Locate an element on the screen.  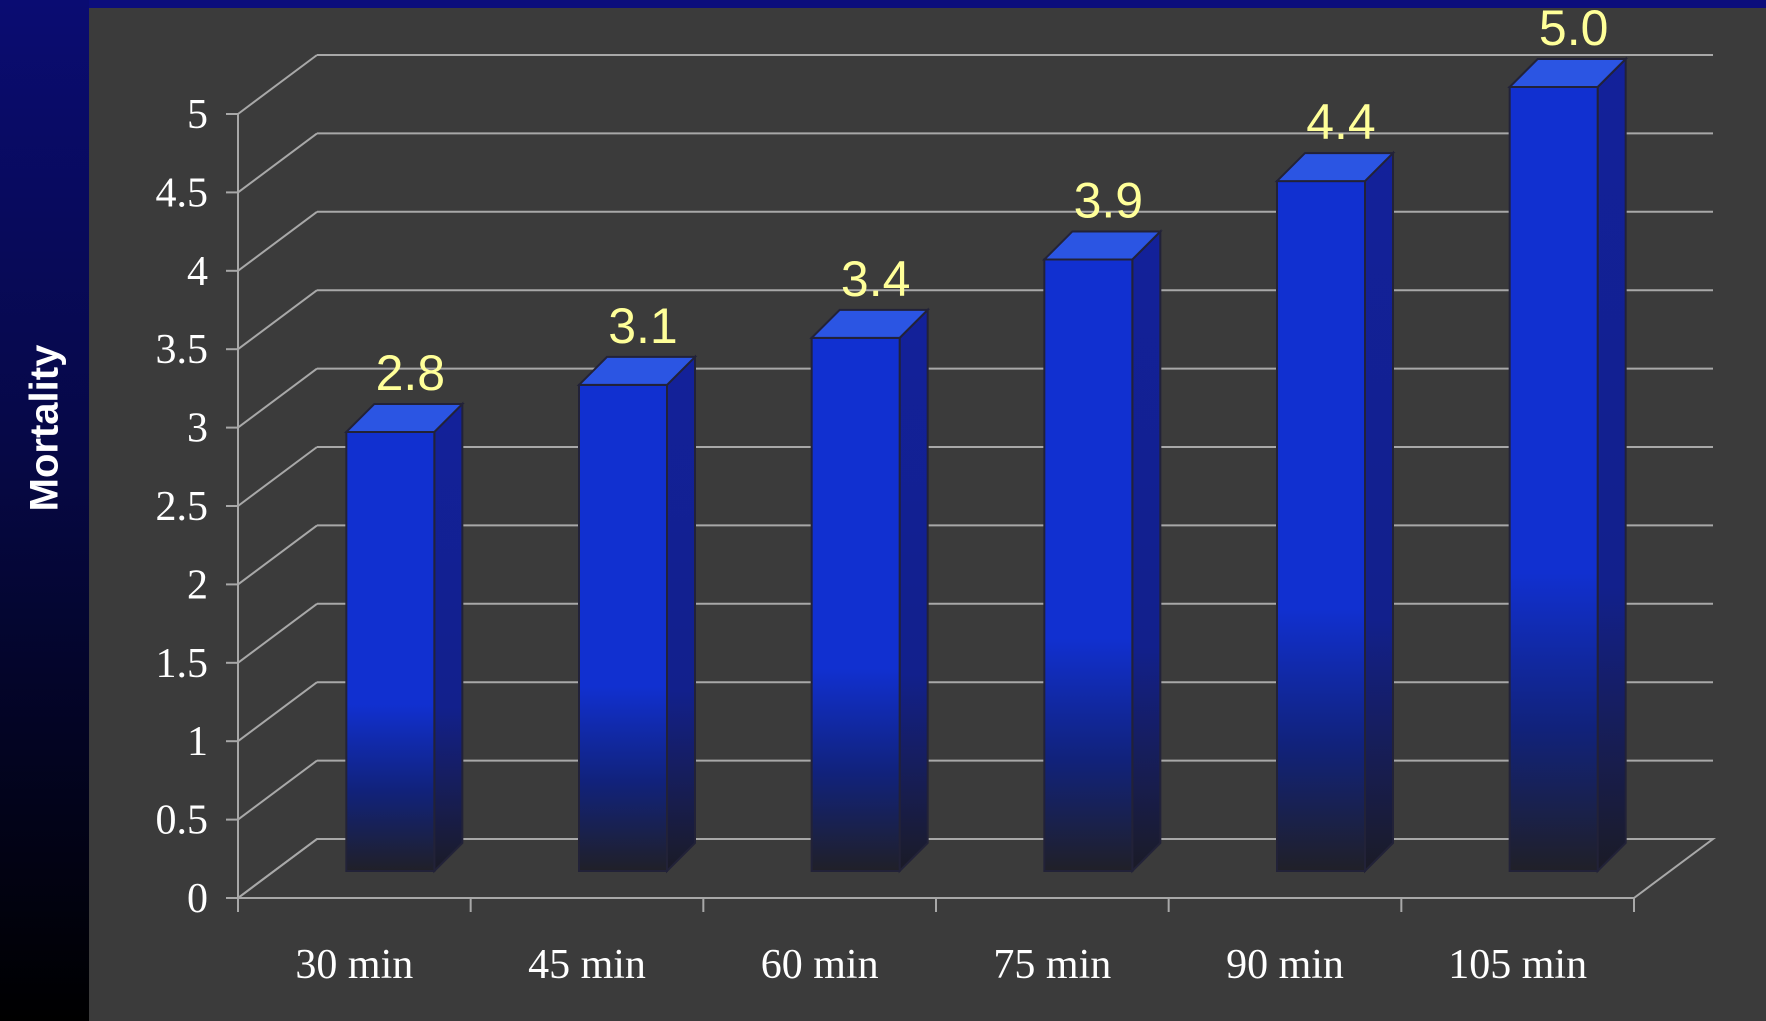
y-tick-label: 0 is located at coordinates (197, 899).